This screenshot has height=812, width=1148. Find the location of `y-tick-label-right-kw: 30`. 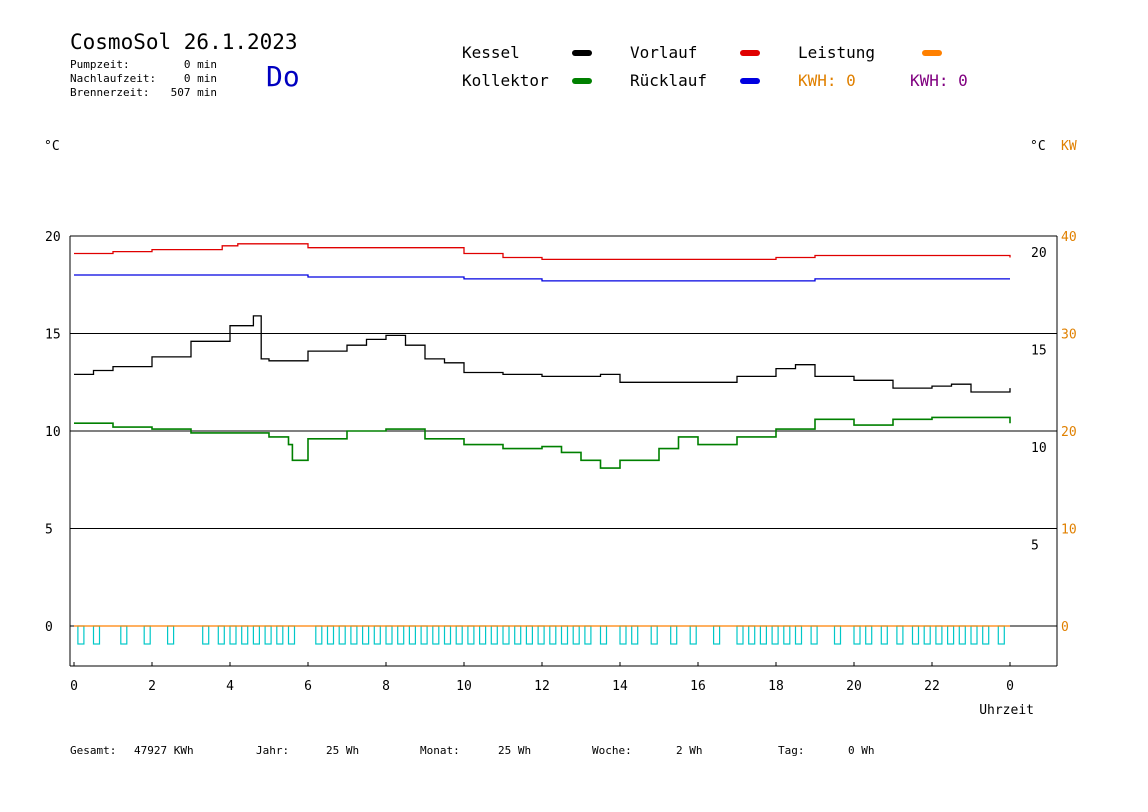

y-tick-label-right-kw: 30 is located at coordinates (1069, 335).